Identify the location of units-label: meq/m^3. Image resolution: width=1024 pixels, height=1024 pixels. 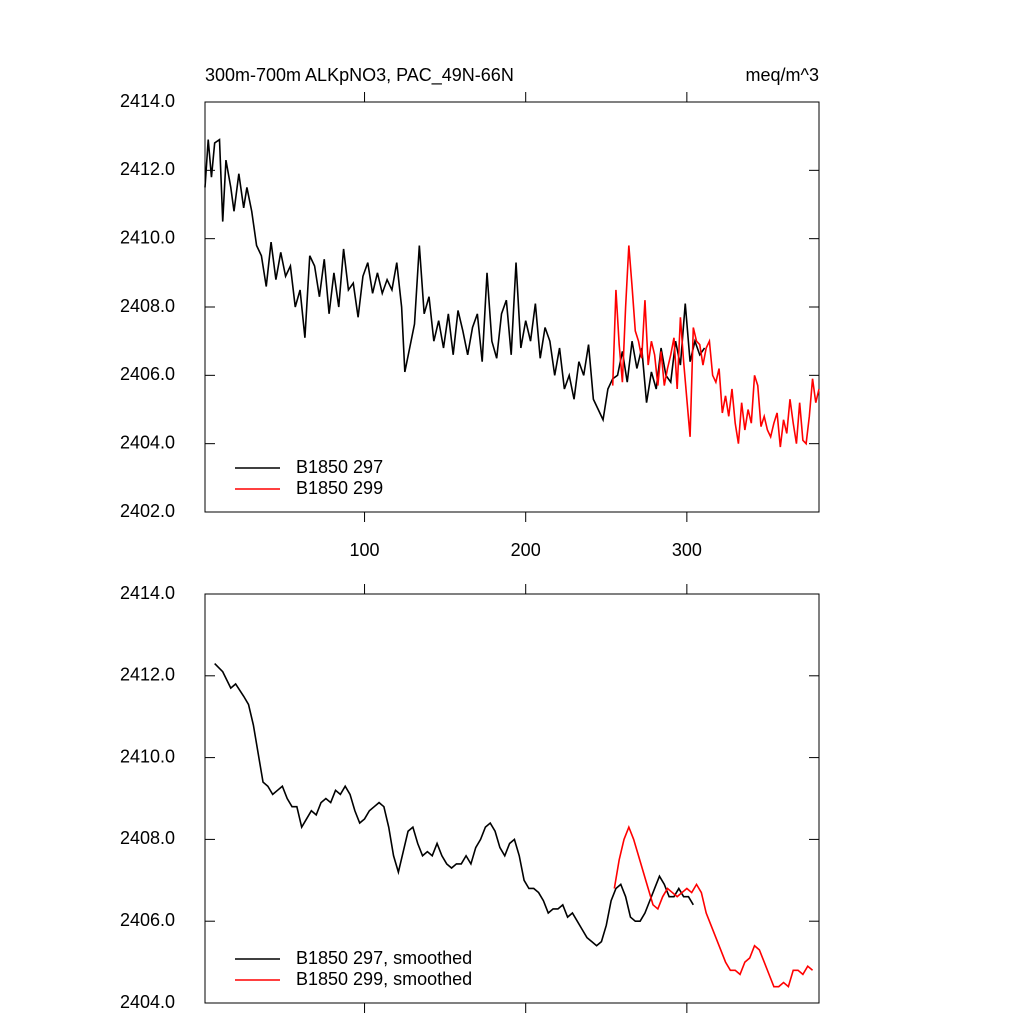
(782, 75).